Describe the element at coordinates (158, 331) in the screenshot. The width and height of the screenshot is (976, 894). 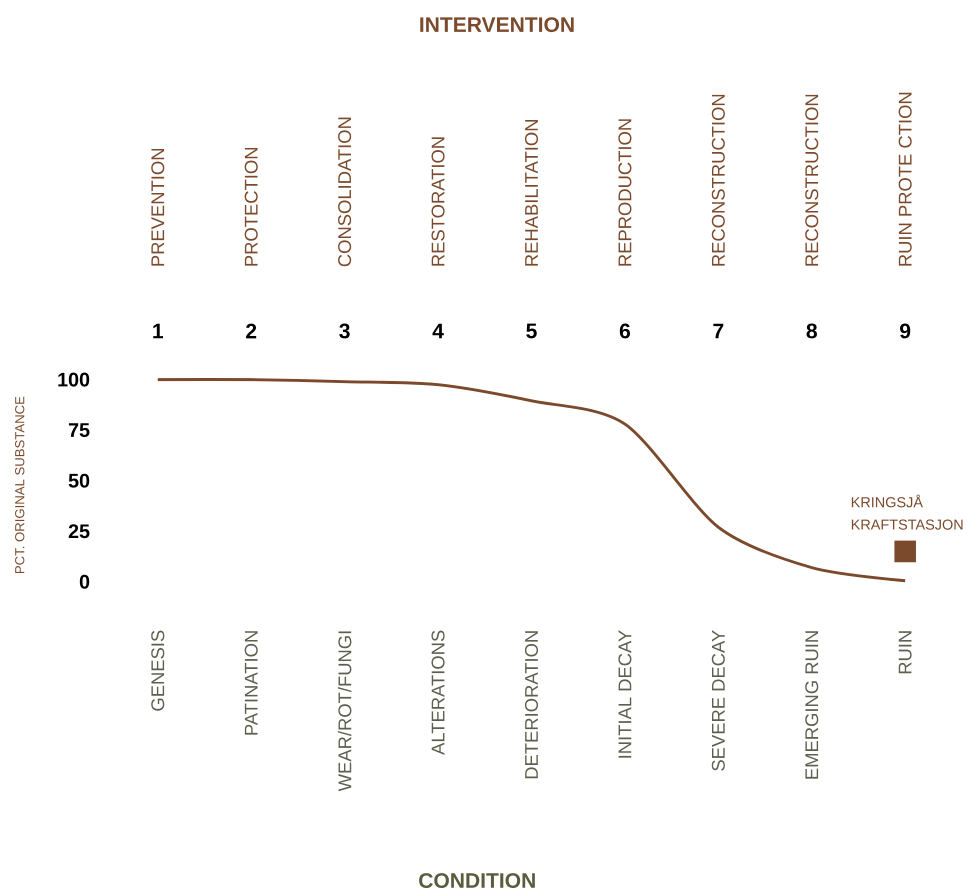
I see `text: 1` at that location.